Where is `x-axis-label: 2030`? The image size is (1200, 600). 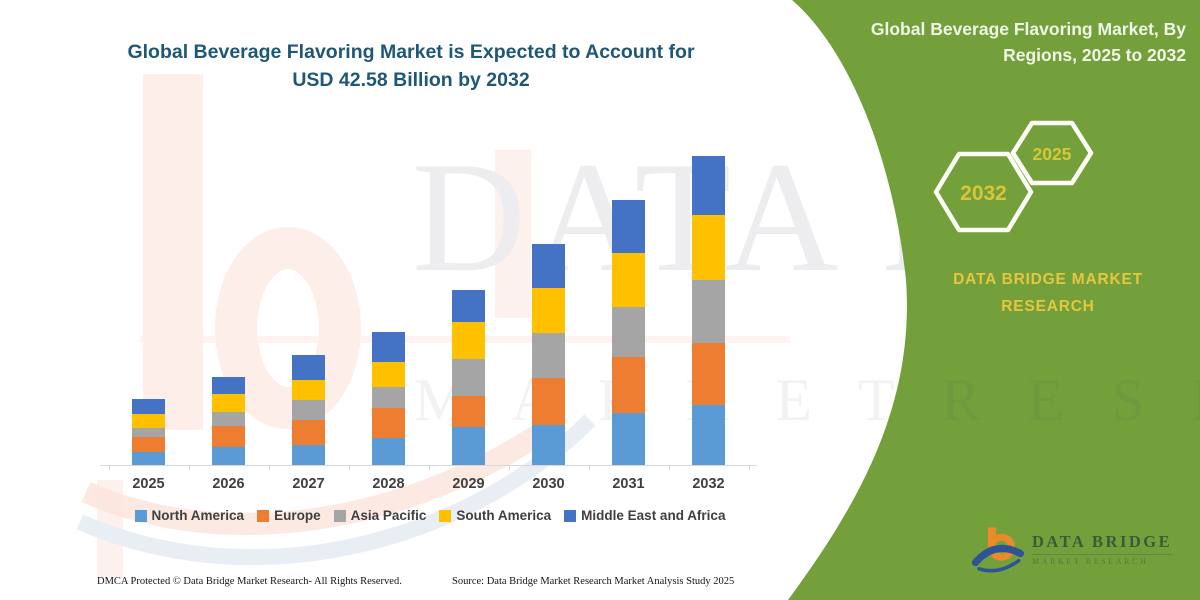
x-axis-label: 2030 is located at coordinates (548, 484).